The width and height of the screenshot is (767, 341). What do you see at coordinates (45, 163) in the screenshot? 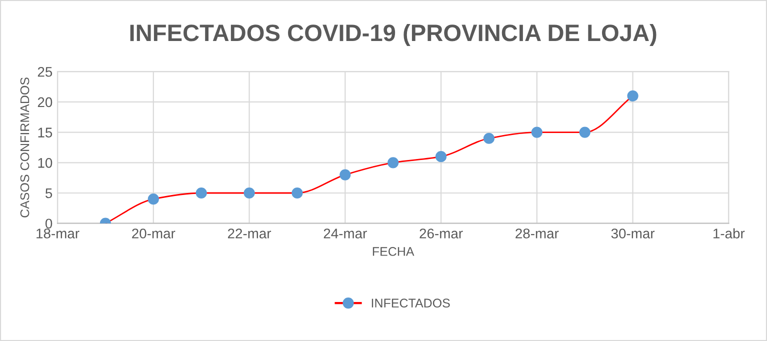
I see `y-tick-label: 10` at bounding box center [45, 163].